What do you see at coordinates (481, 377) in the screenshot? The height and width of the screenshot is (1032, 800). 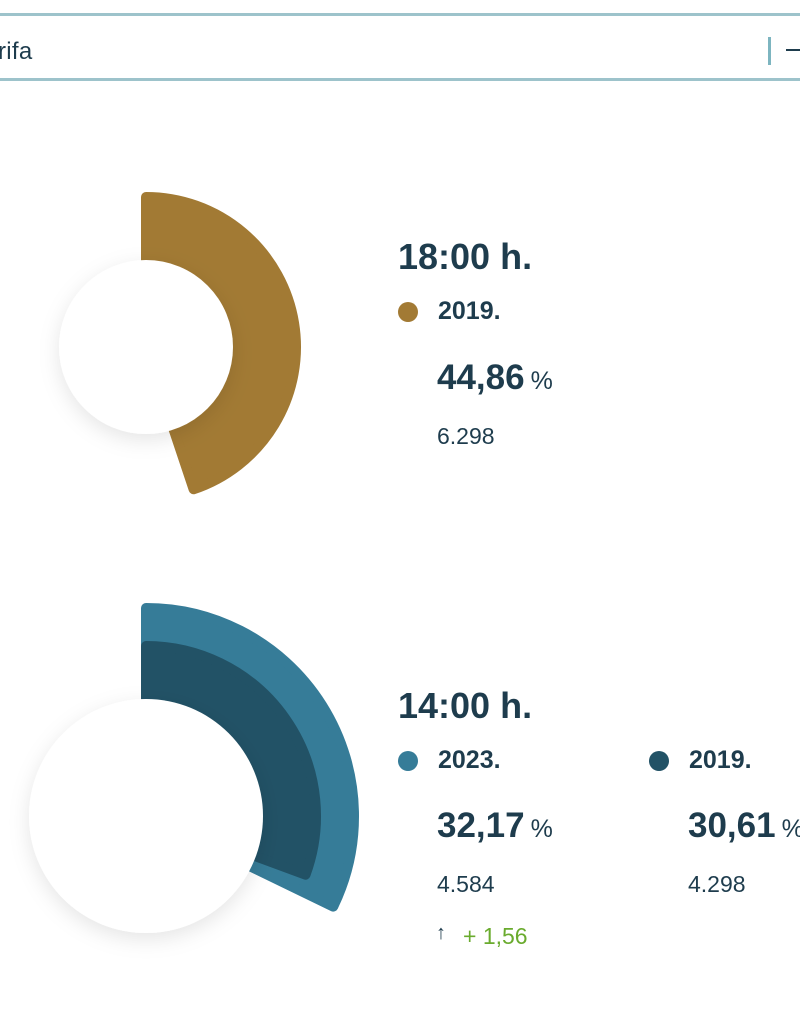 I see `percent-number: 44,86` at bounding box center [481, 377].